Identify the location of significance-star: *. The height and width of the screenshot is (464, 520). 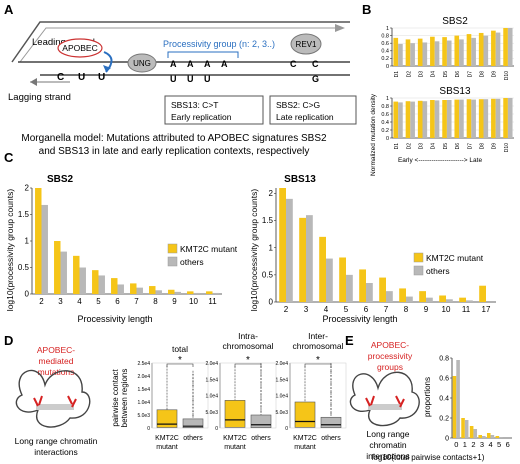
(248, 360).